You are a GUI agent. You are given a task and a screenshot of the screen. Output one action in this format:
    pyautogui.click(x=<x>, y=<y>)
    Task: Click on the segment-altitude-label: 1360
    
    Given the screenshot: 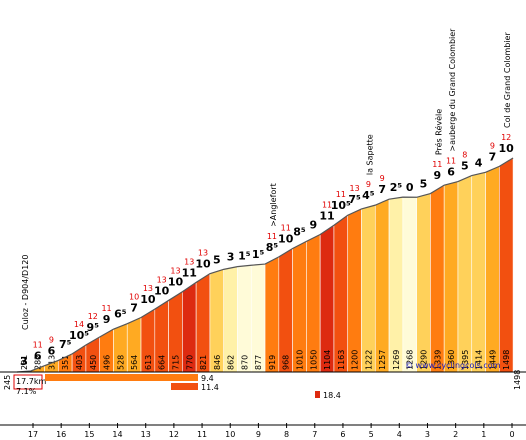 What is the action you would take?
    pyautogui.click(x=451, y=360)
    